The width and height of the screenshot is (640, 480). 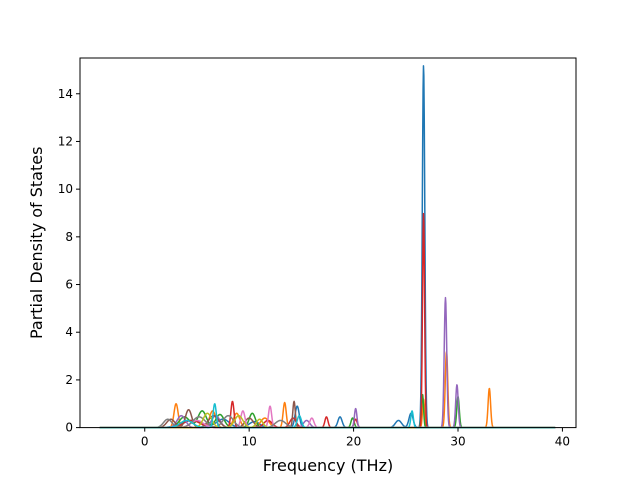 I want to click on y-tick-label: 12, so click(x=65, y=141).